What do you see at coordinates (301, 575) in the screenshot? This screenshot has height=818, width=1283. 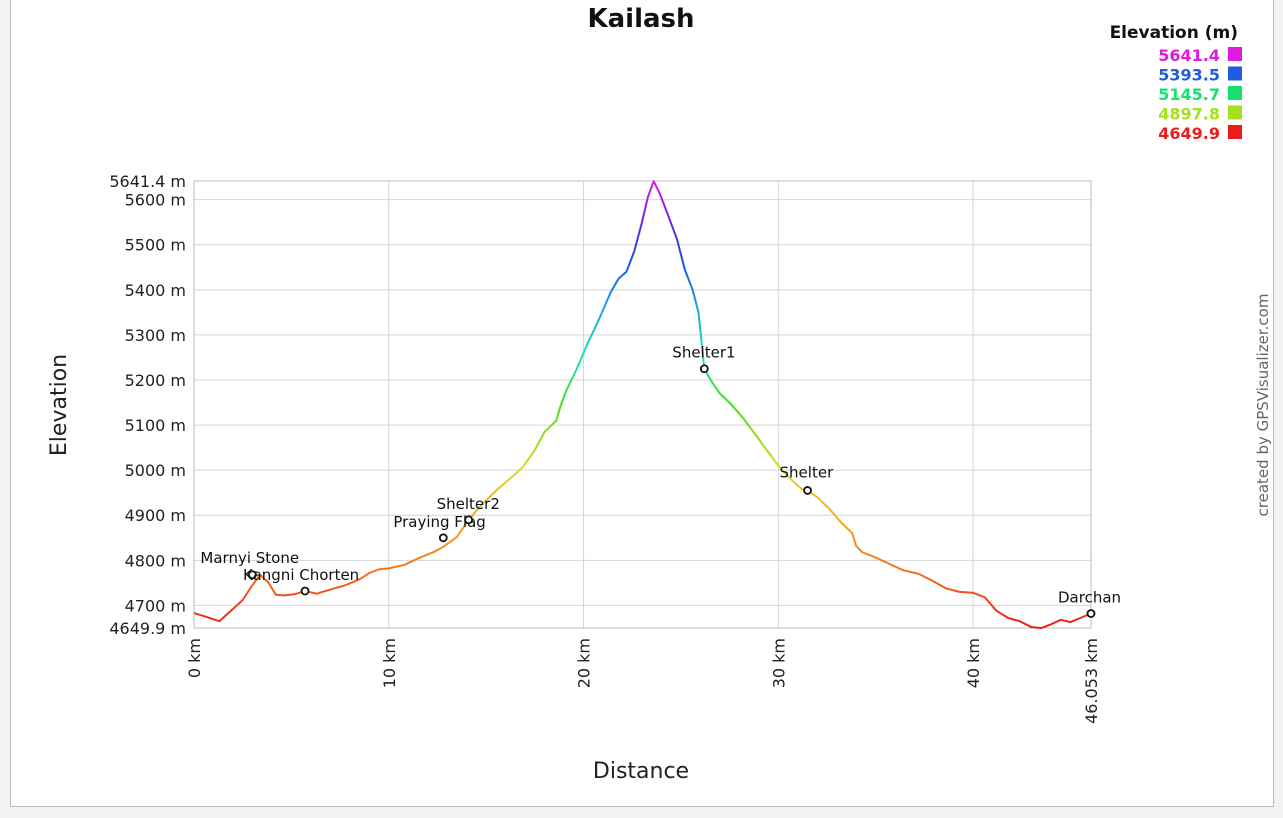 I see `waypoint-label: Kangni Chorten` at bounding box center [301, 575].